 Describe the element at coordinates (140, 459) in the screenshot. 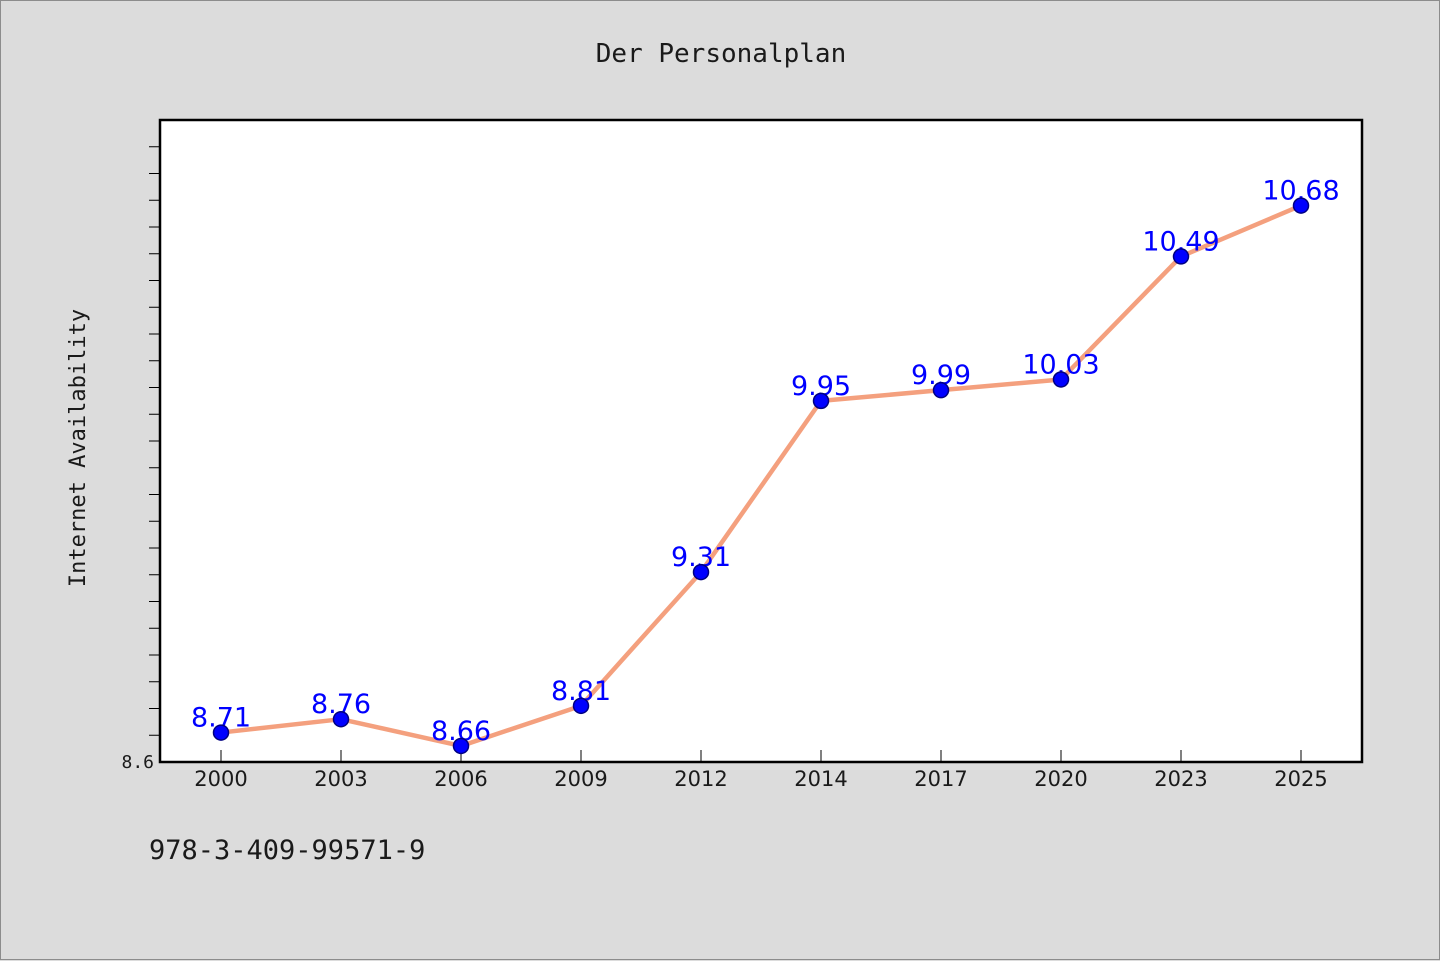

I see `y-axis-ticks: 8.6` at that location.